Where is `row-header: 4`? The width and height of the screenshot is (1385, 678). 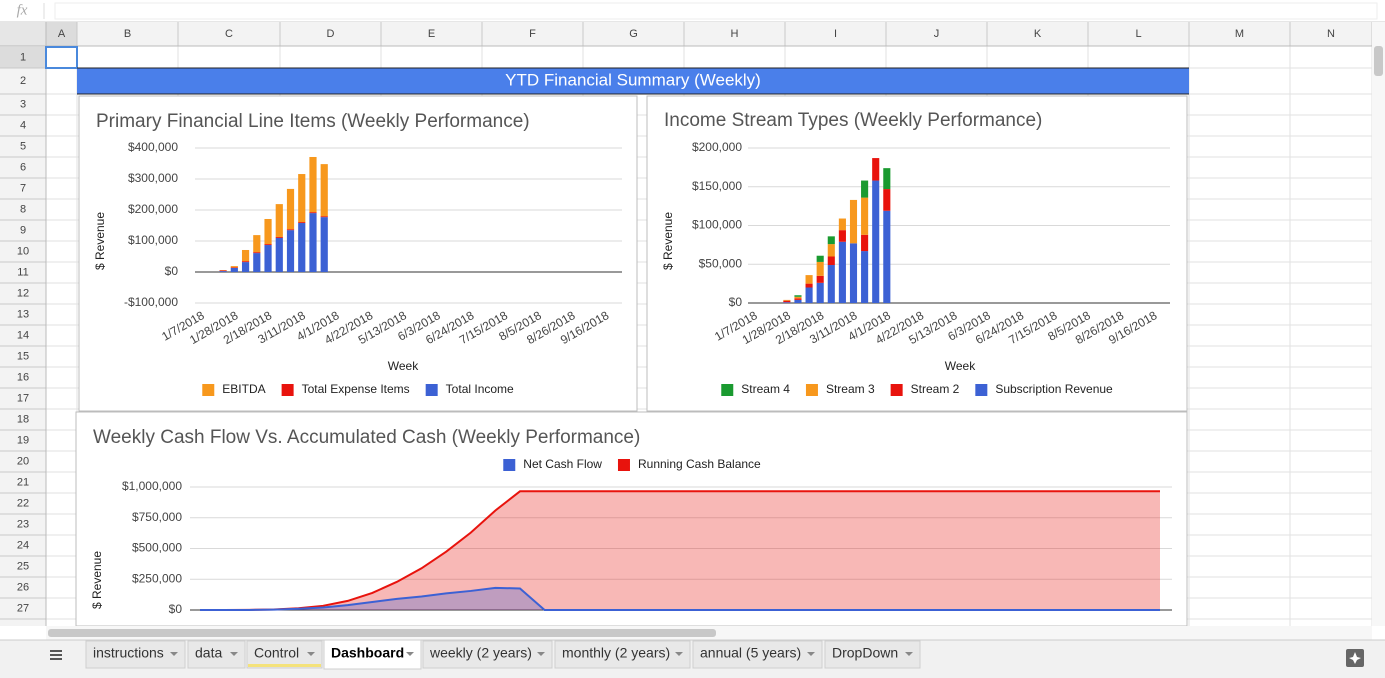 row-header: 4 is located at coordinates (23, 125).